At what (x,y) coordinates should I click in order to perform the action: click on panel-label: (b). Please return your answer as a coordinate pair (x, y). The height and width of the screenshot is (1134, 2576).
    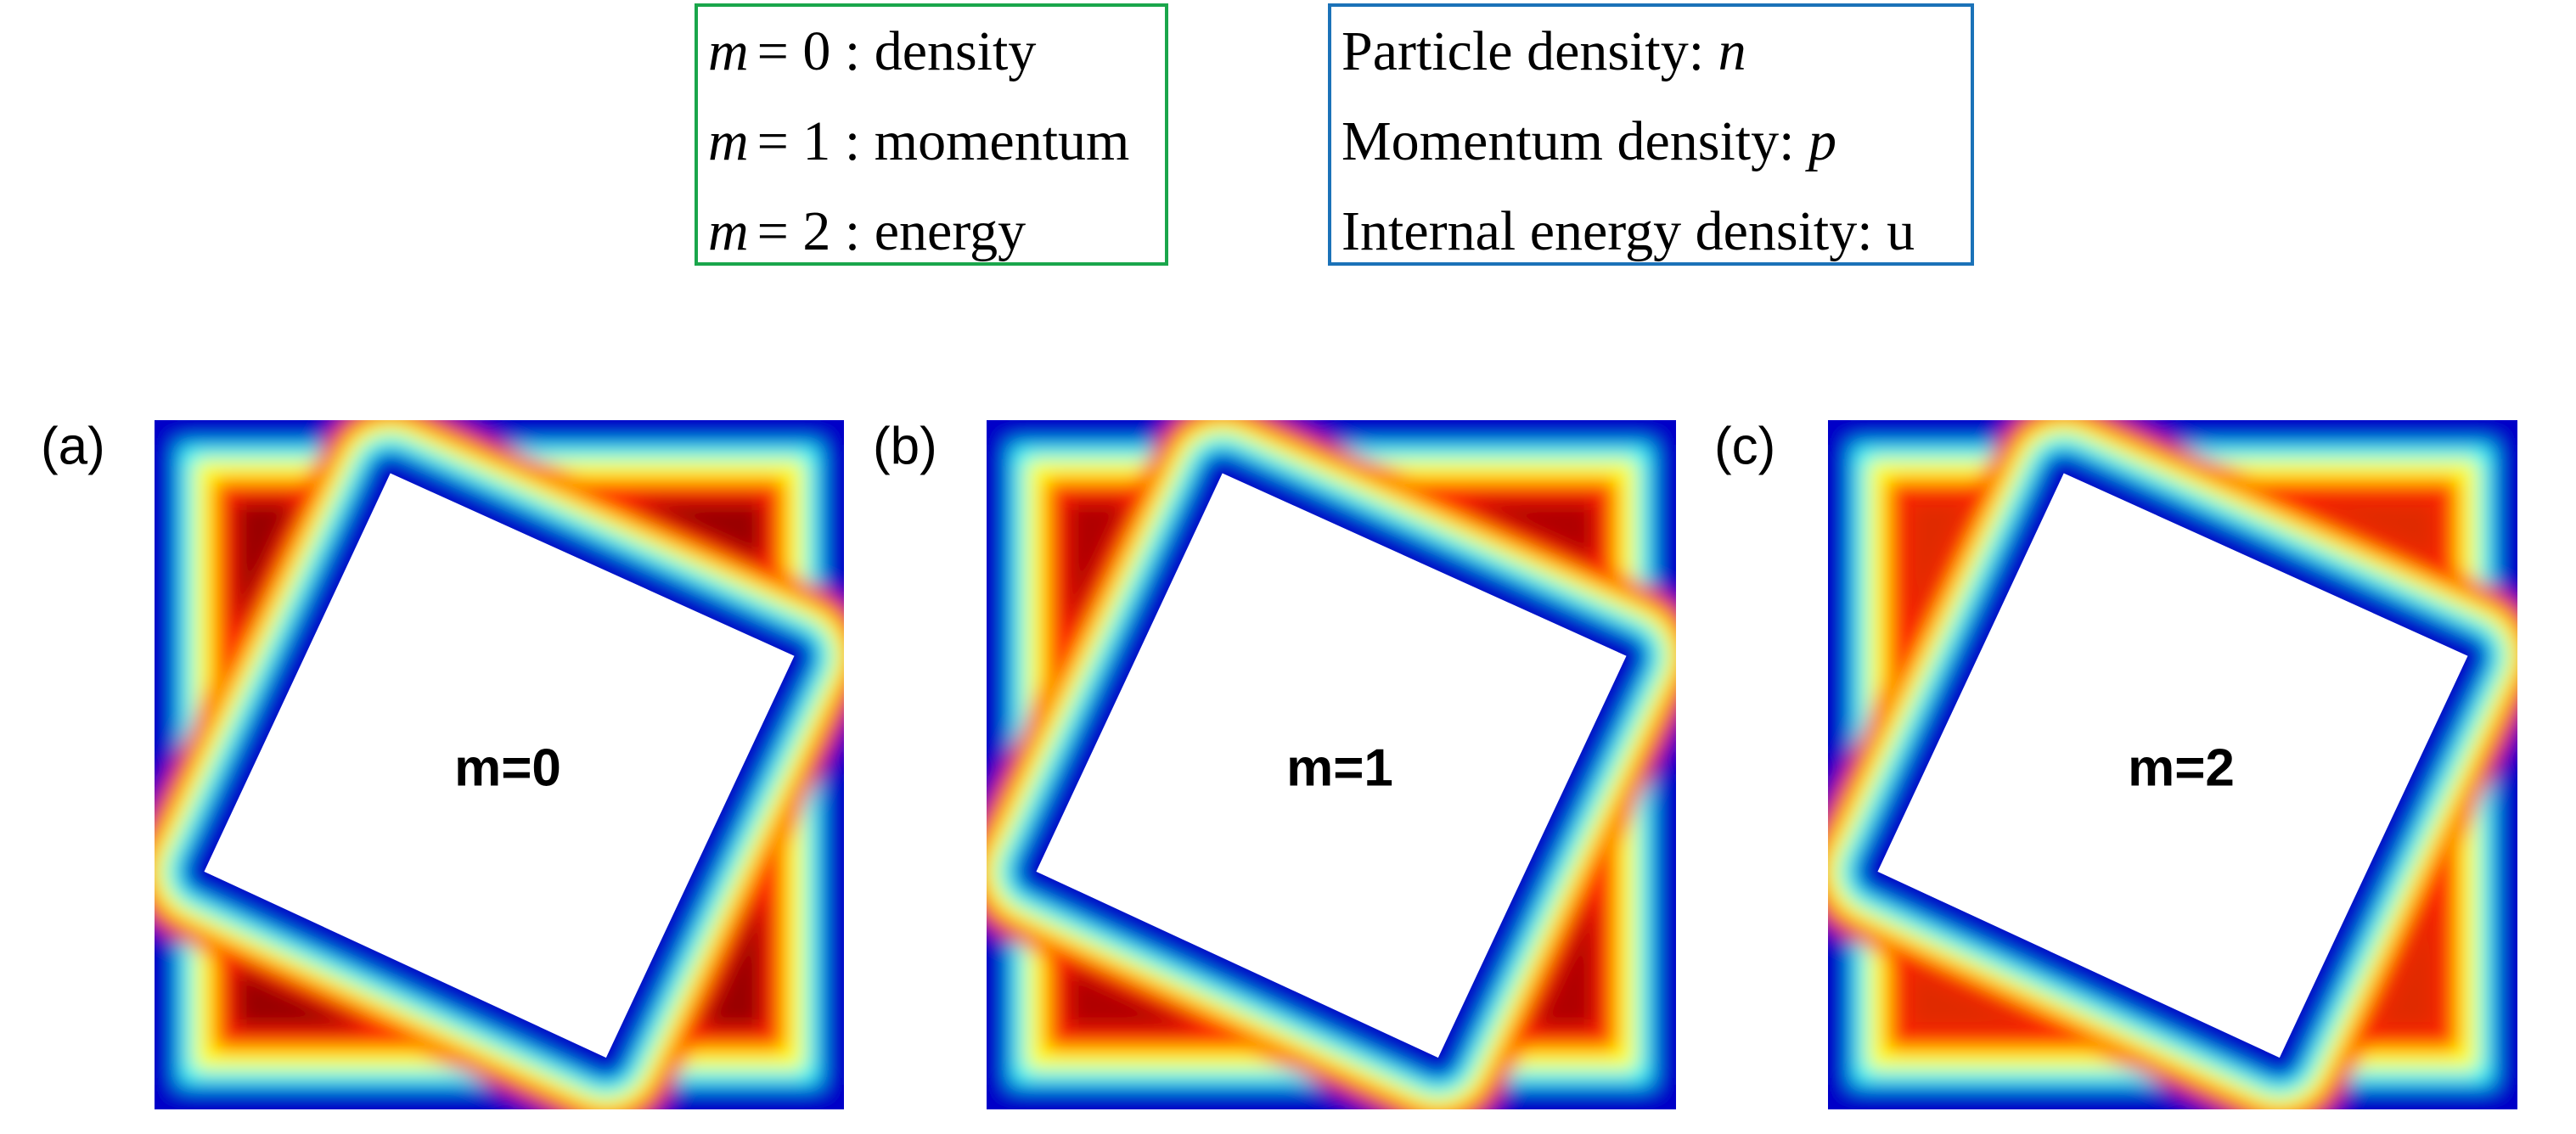
    Looking at the image, I should click on (905, 446).